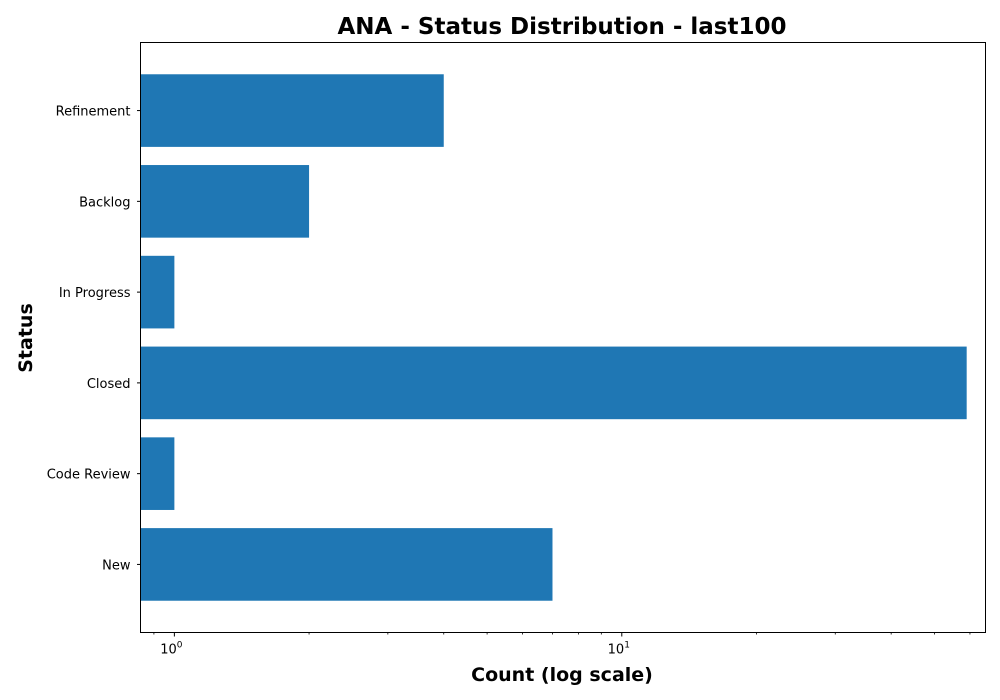 The width and height of the screenshot is (1000, 700). What do you see at coordinates (26, 338) in the screenshot?
I see `y-axis-label: Status` at bounding box center [26, 338].